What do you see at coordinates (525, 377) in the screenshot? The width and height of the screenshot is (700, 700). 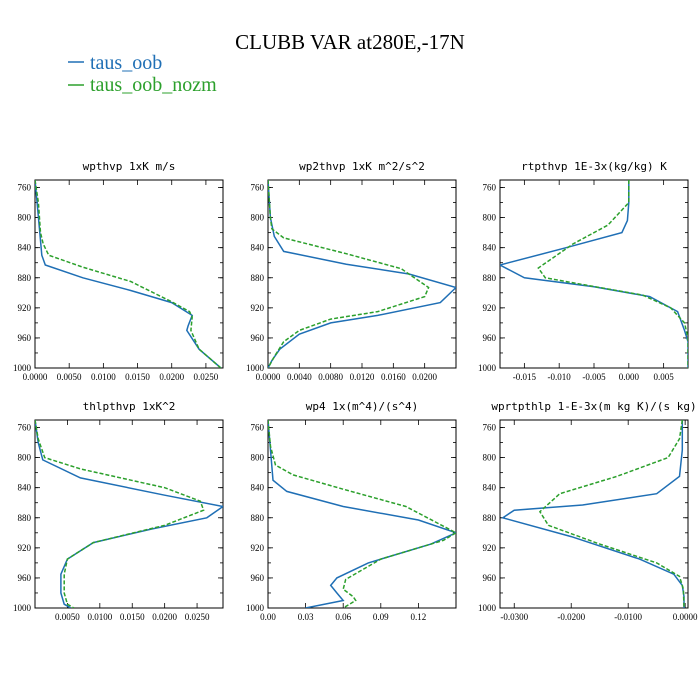 I see `x-tick-label: -0.015` at bounding box center [525, 377].